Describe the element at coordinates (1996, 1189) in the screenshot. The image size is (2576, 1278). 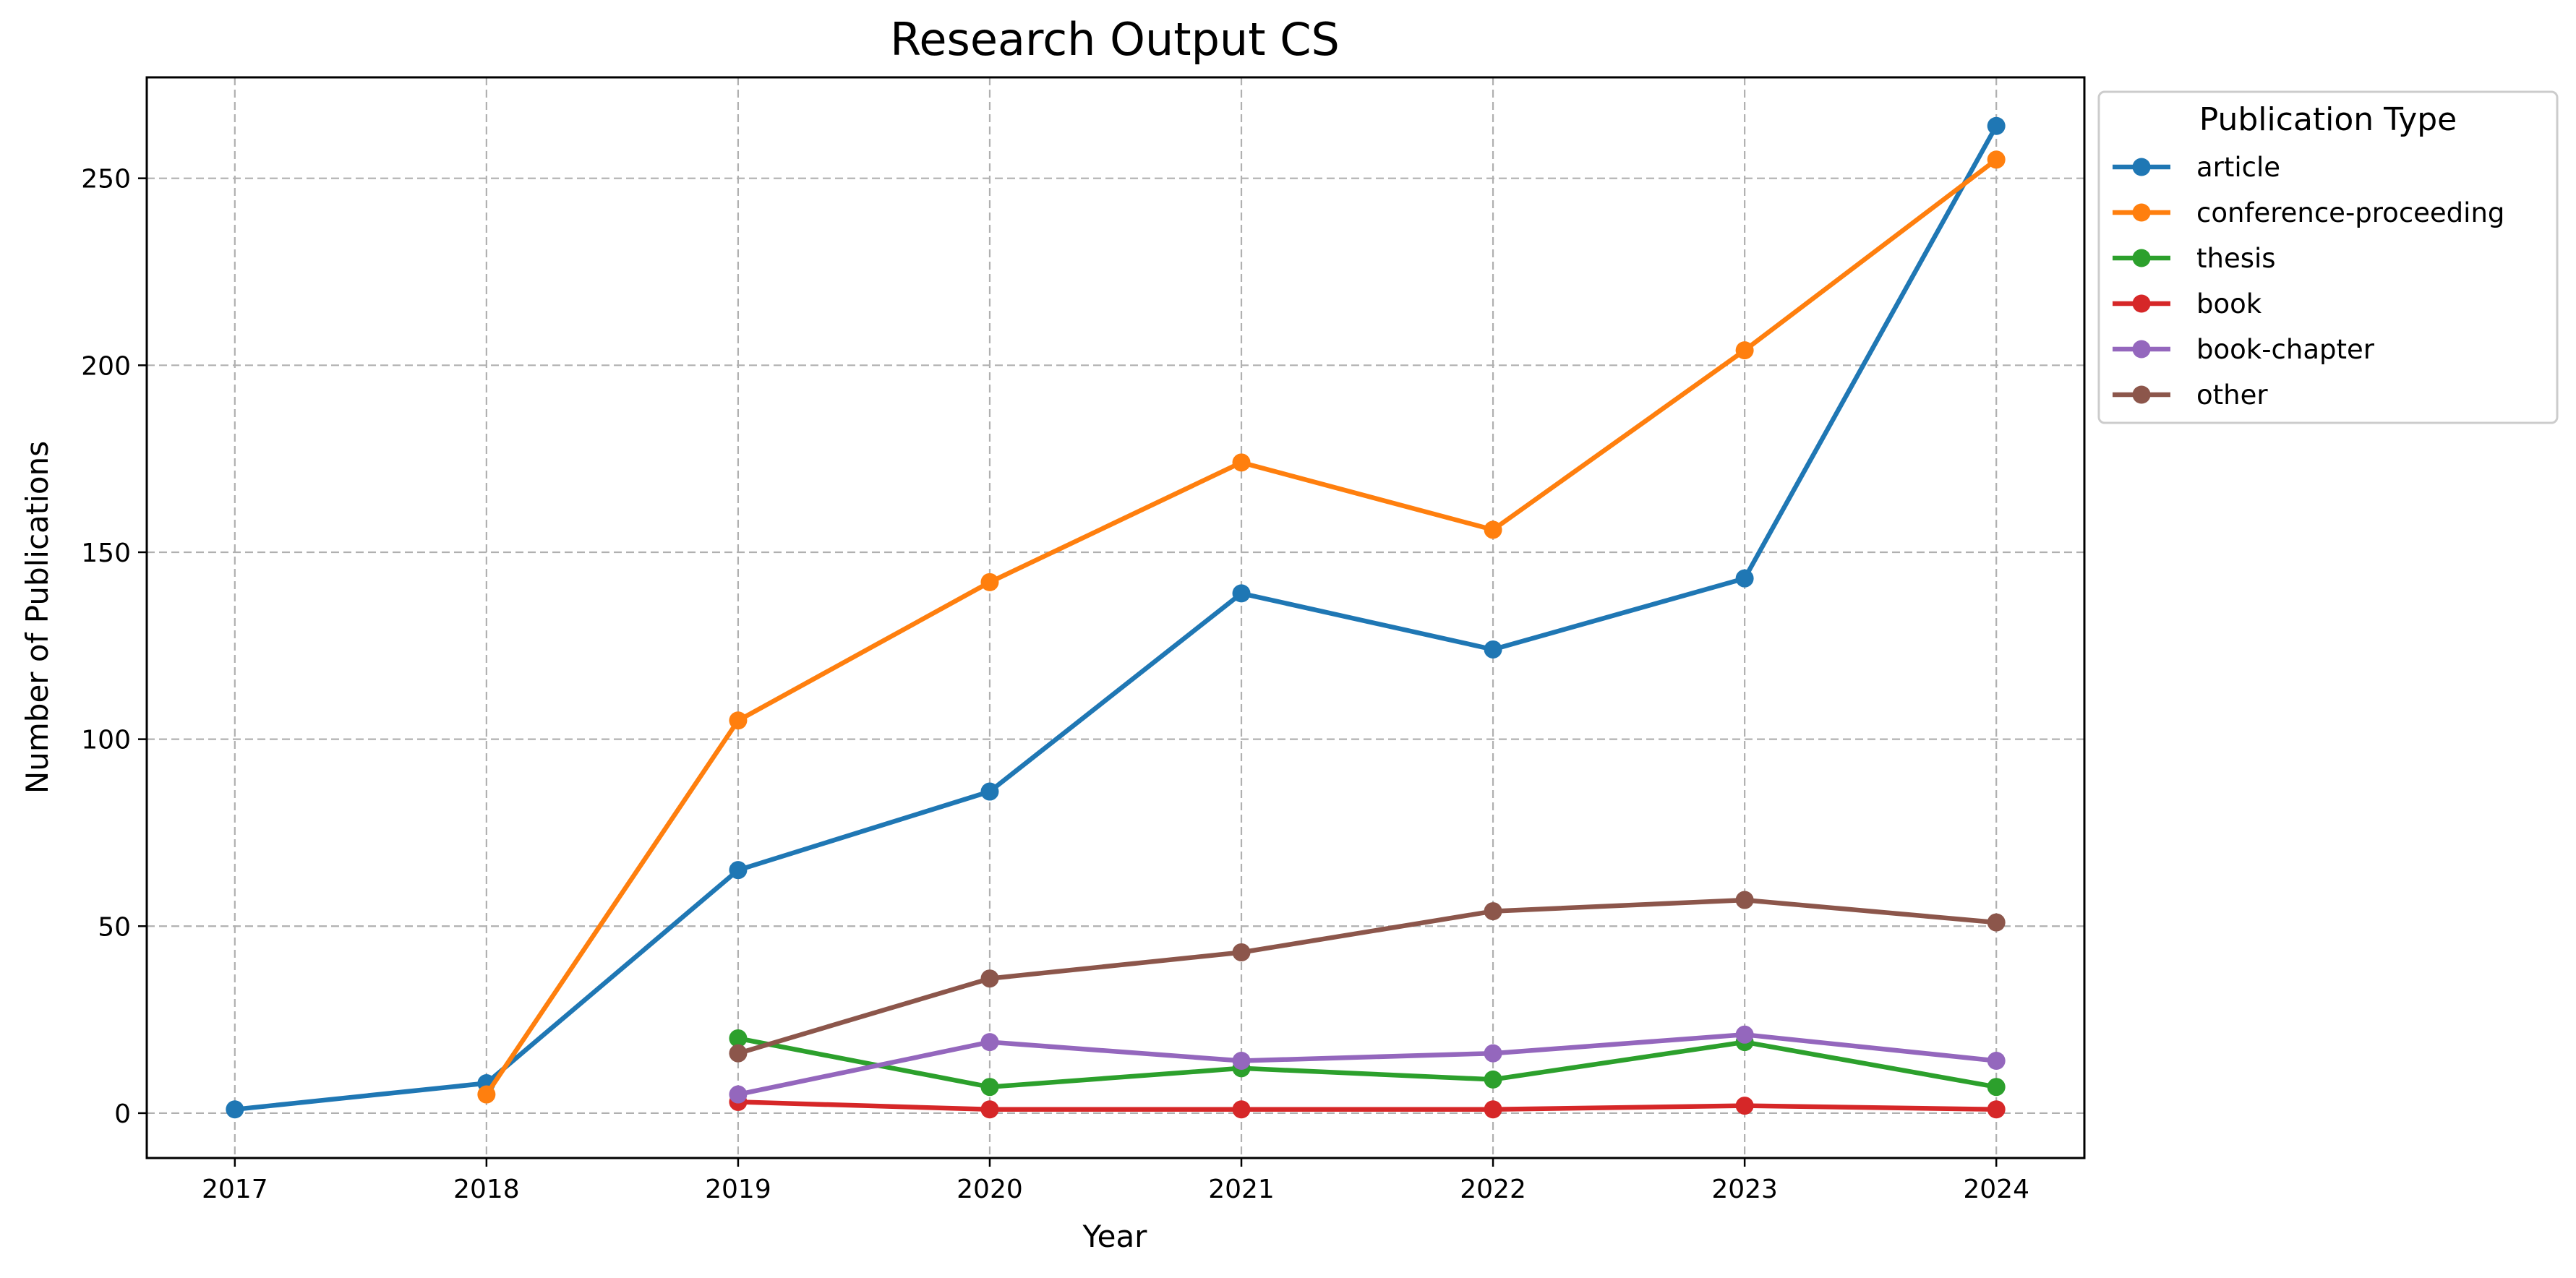
I see `x-tick-label: 2024` at that location.